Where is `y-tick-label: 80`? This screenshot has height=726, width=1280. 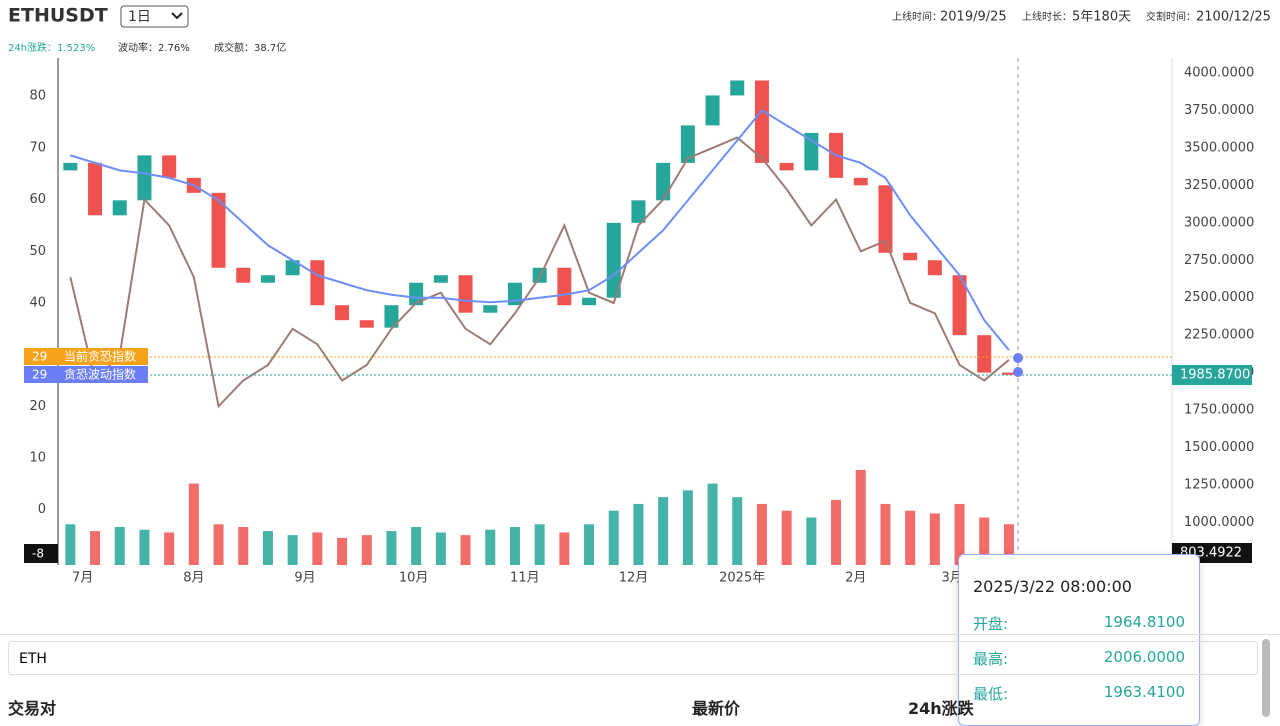
y-tick-label: 80 is located at coordinates (37, 96).